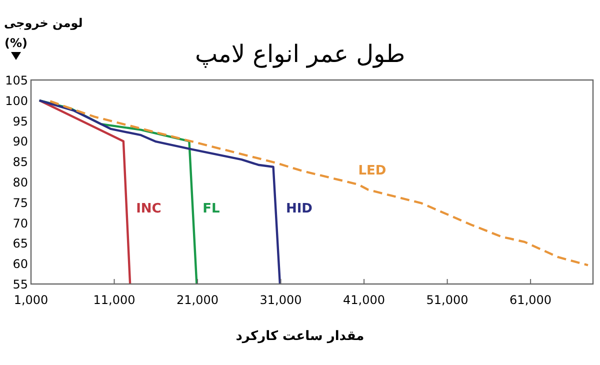  What do you see at coordinates (31, 300) in the screenshot?
I see `x-tick-label: 1,000` at bounding box center [31, 300].